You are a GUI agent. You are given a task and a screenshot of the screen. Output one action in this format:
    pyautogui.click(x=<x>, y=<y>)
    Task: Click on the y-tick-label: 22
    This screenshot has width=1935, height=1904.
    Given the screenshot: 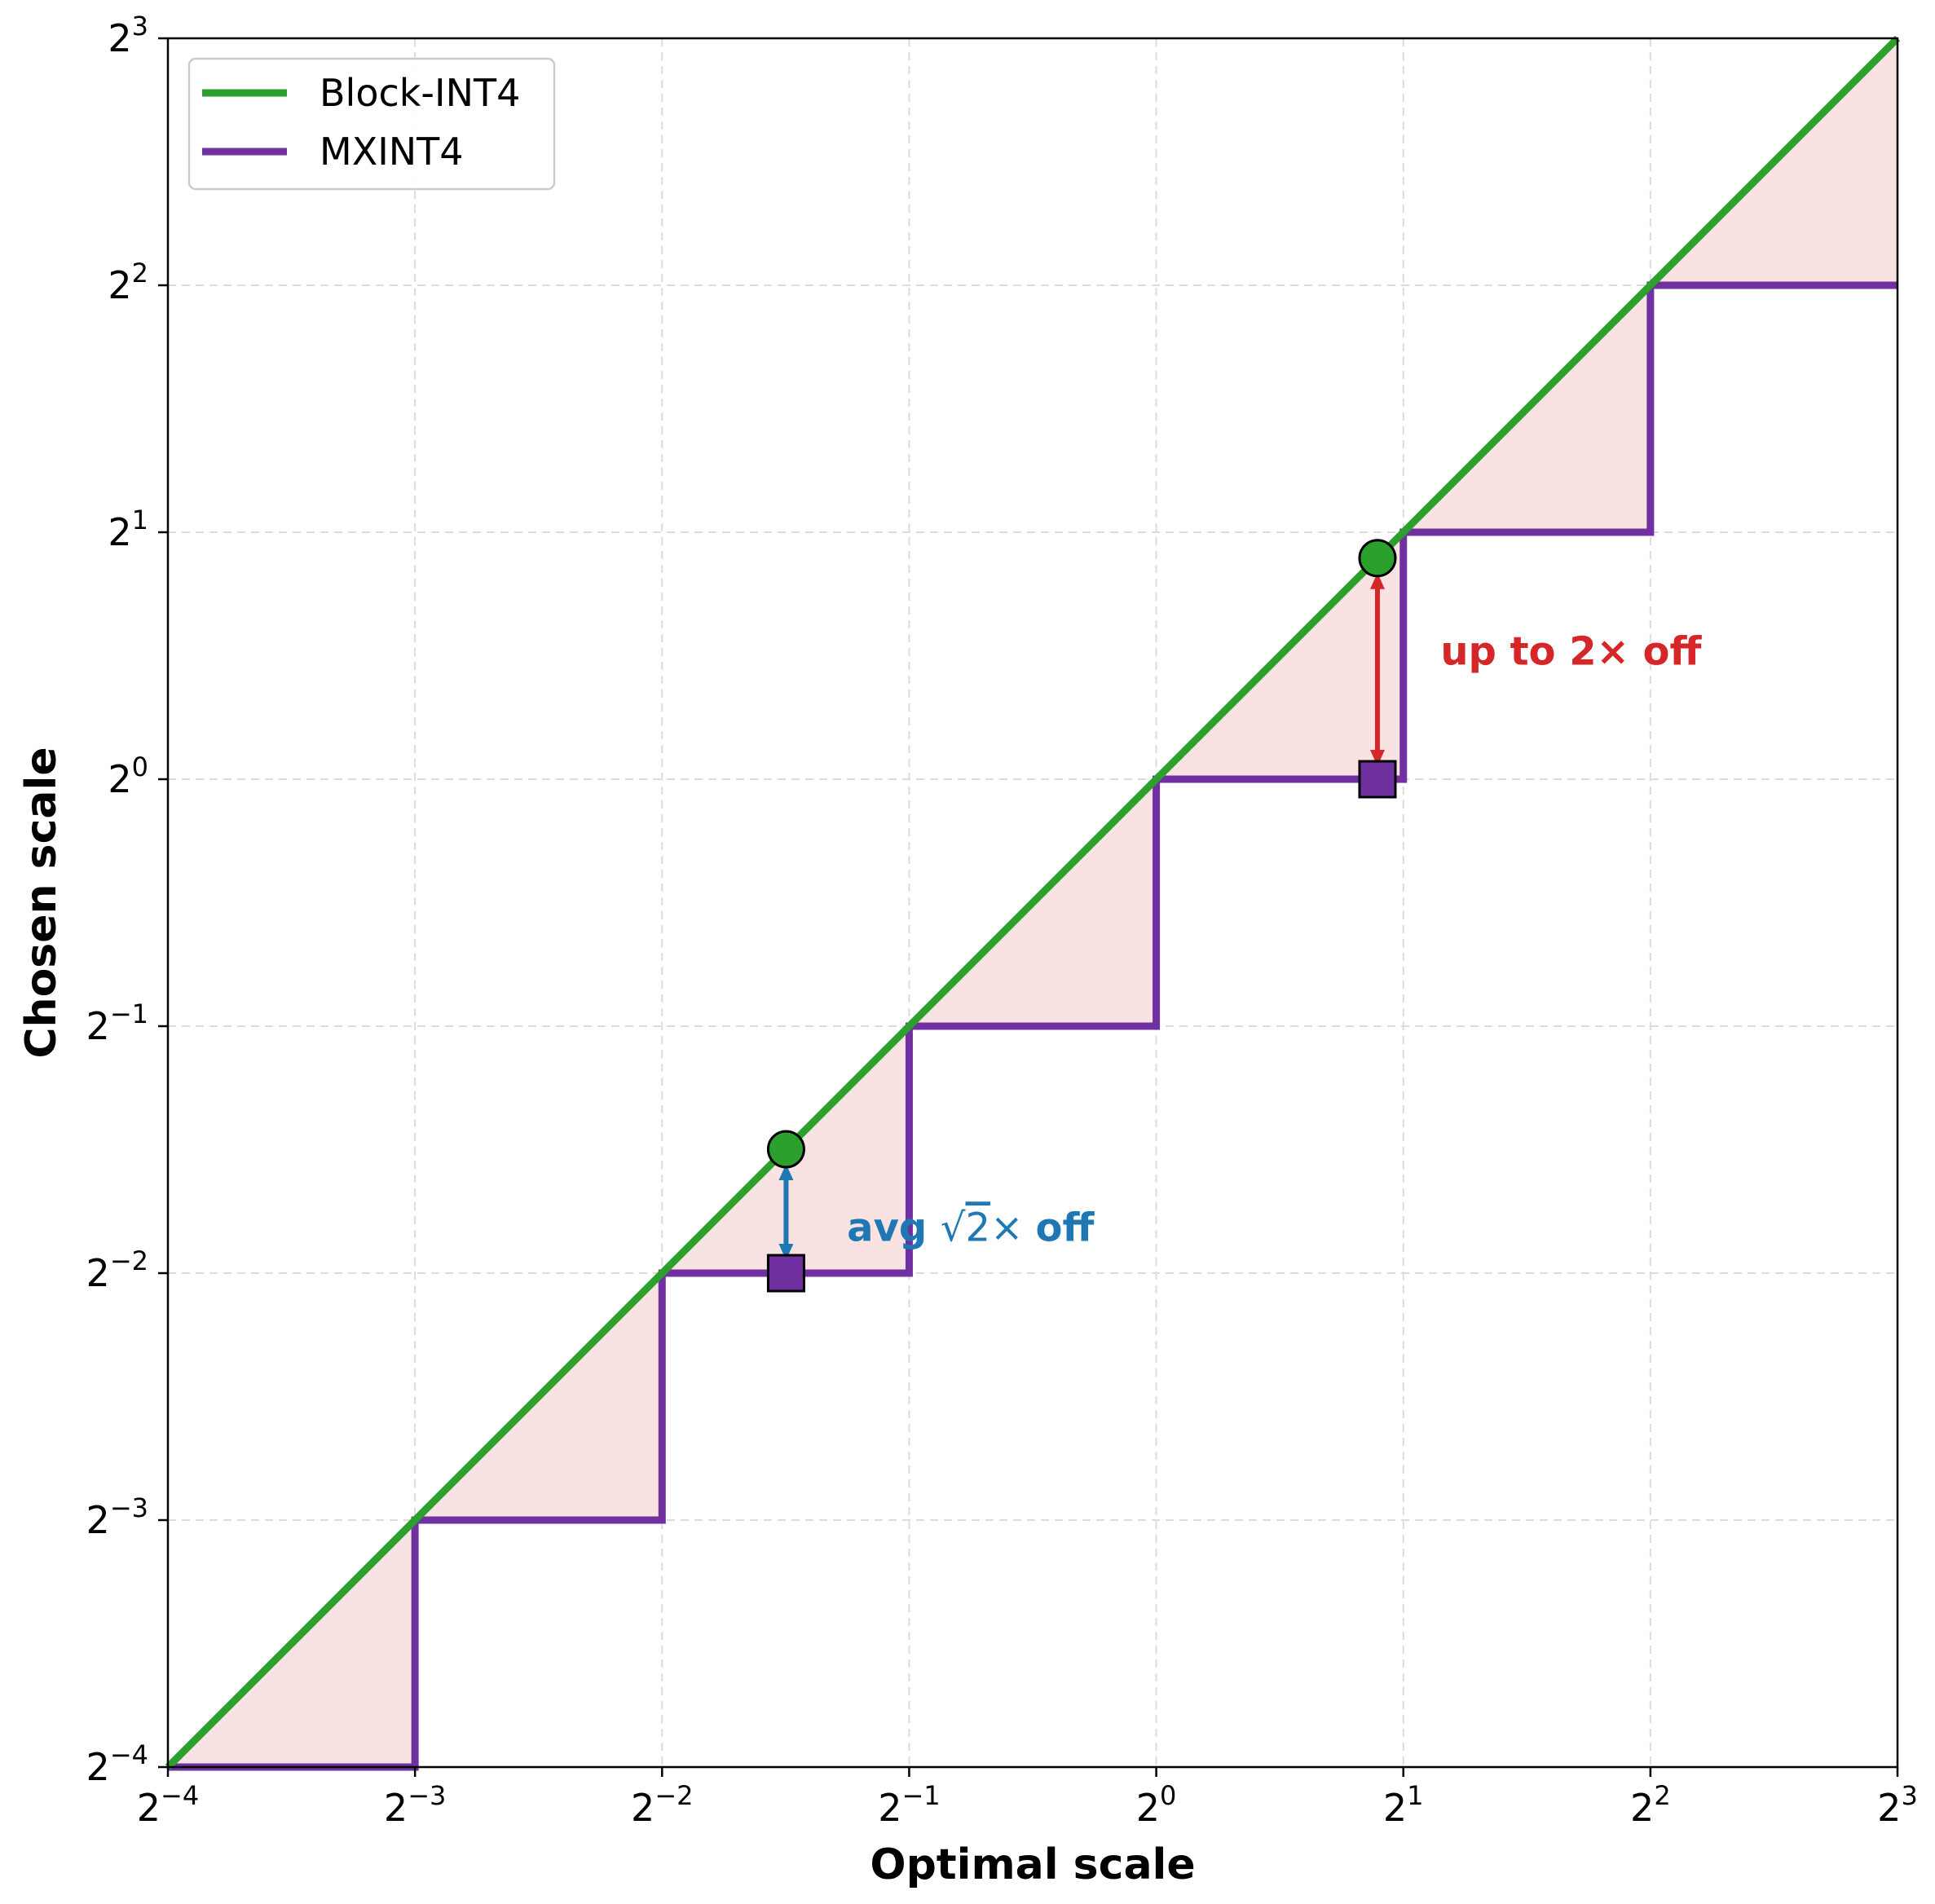 What is the action you would take?
    pyautogui.click(x=128, y=282)
    